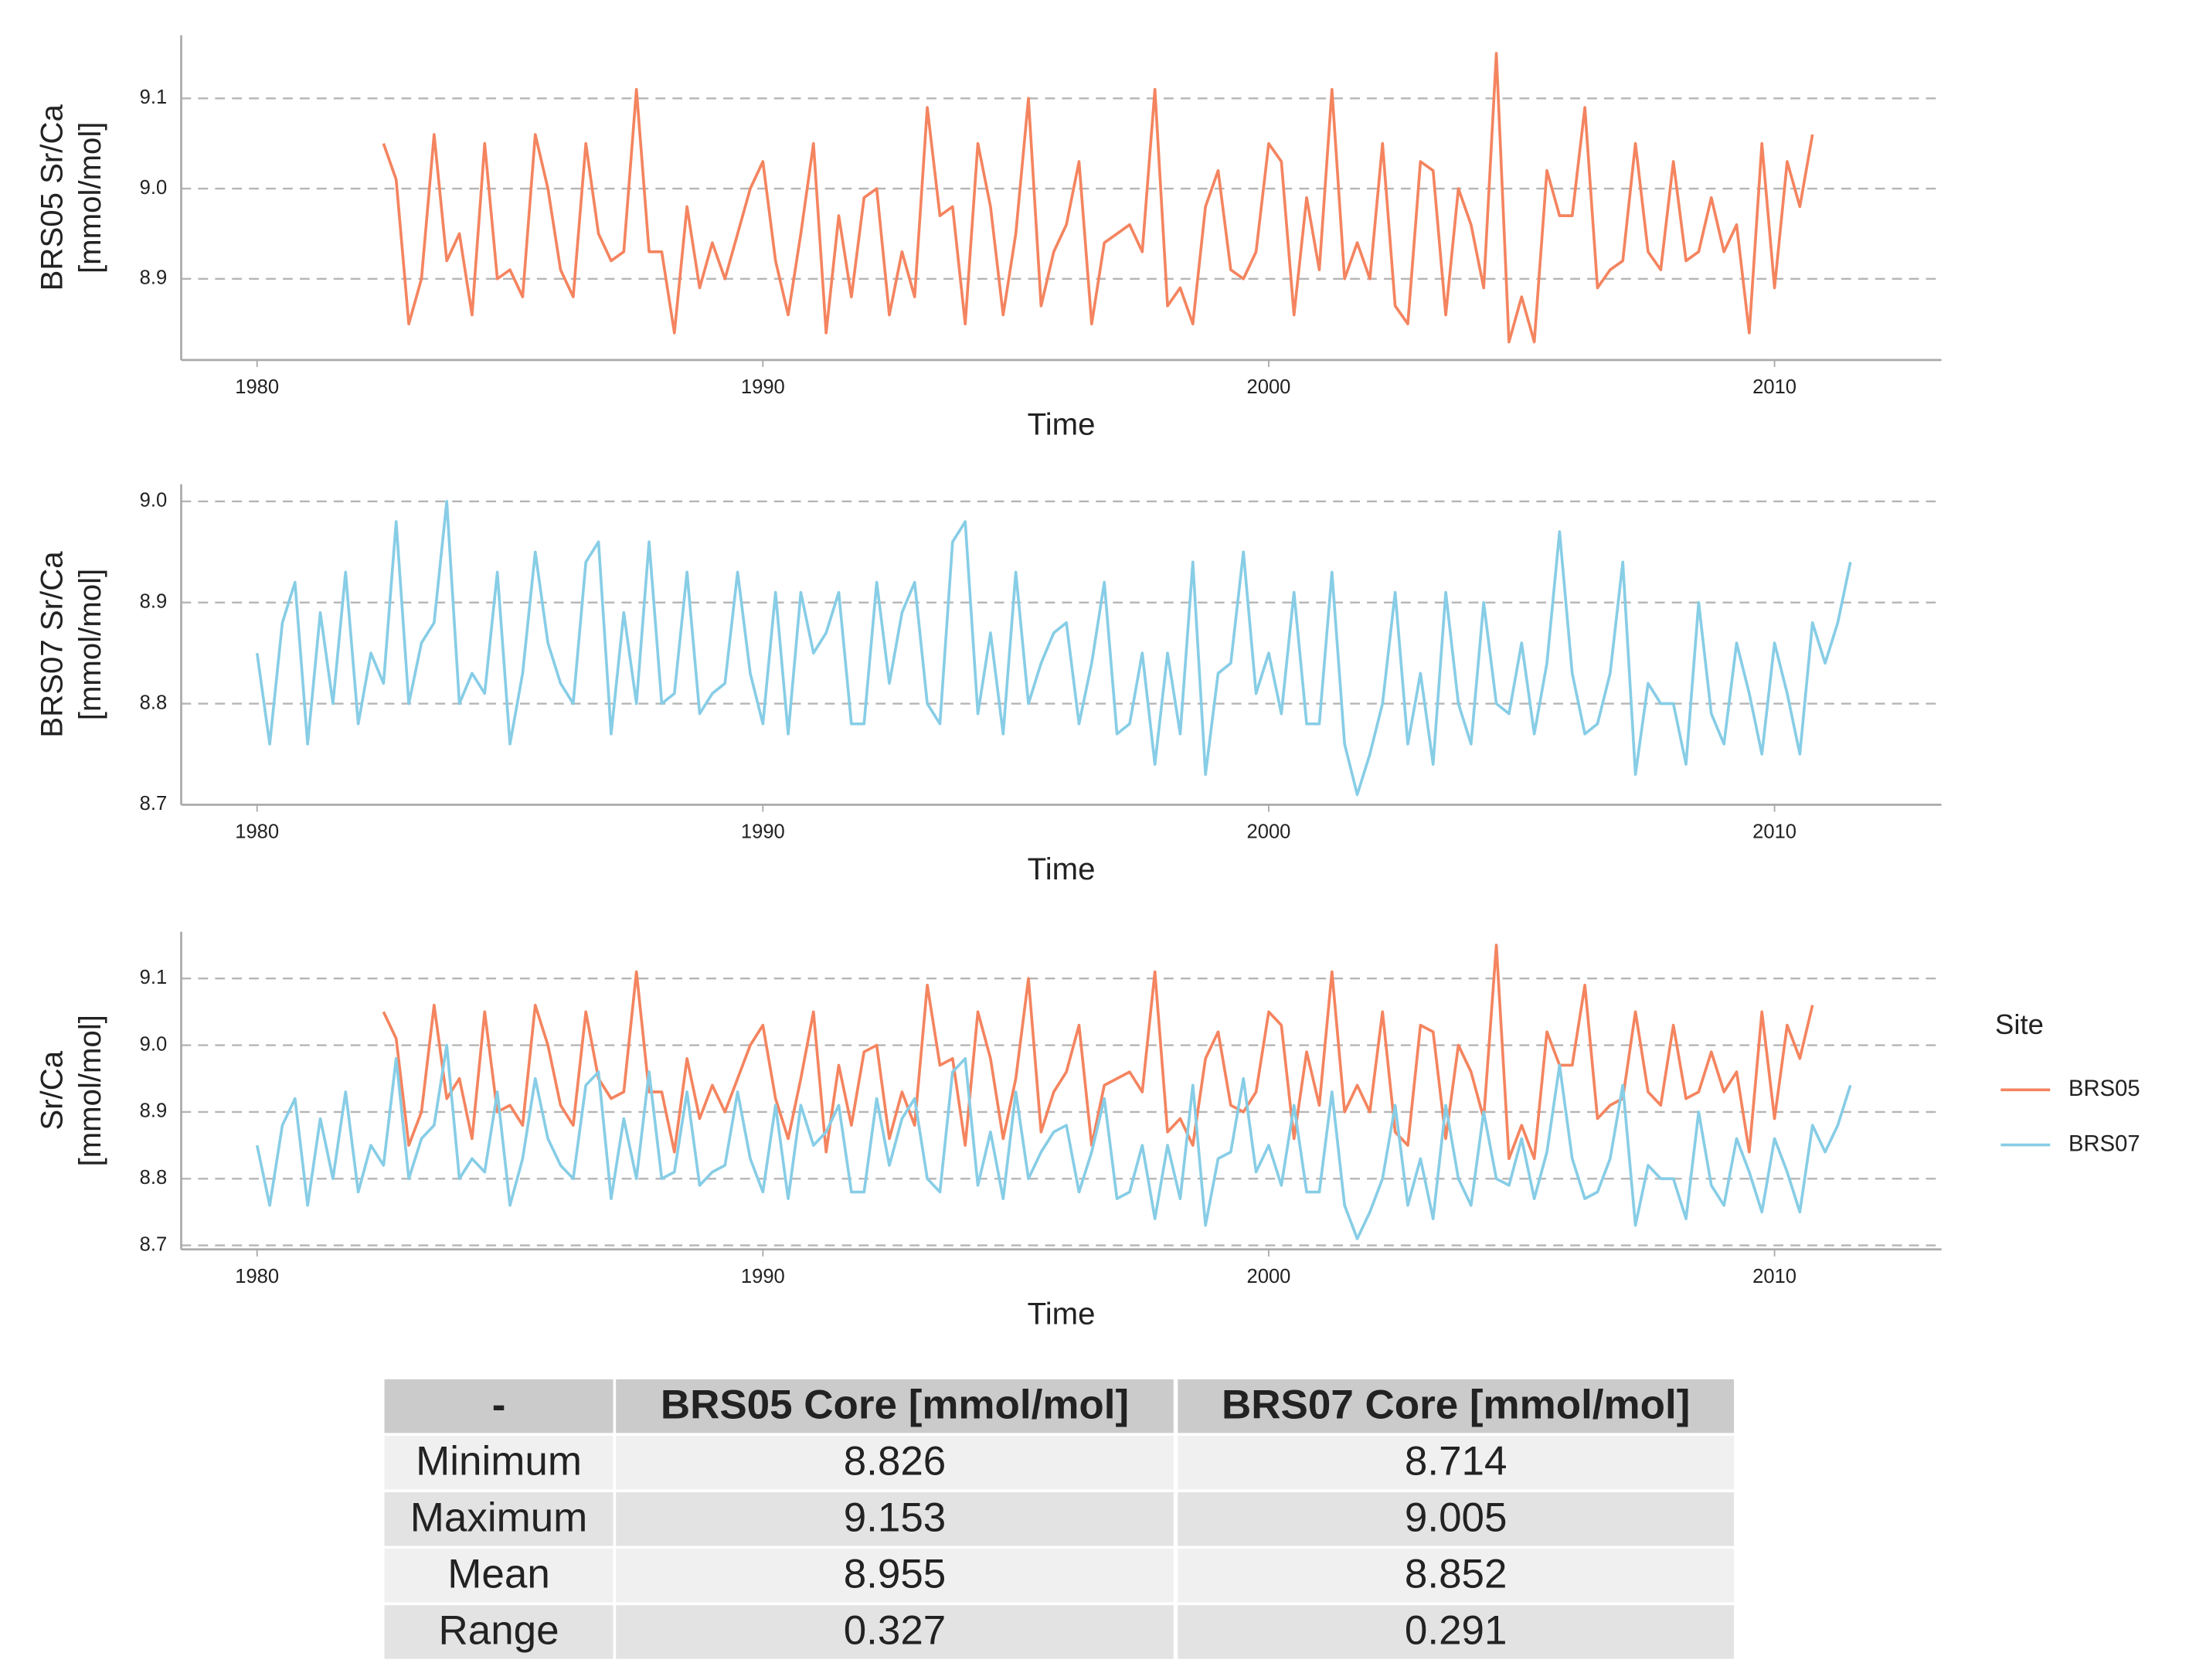 Image resolution: width=2189 pixels, height=1680 pixels. I want to click on table-cell-text: 9.153, so click(895, 1518).